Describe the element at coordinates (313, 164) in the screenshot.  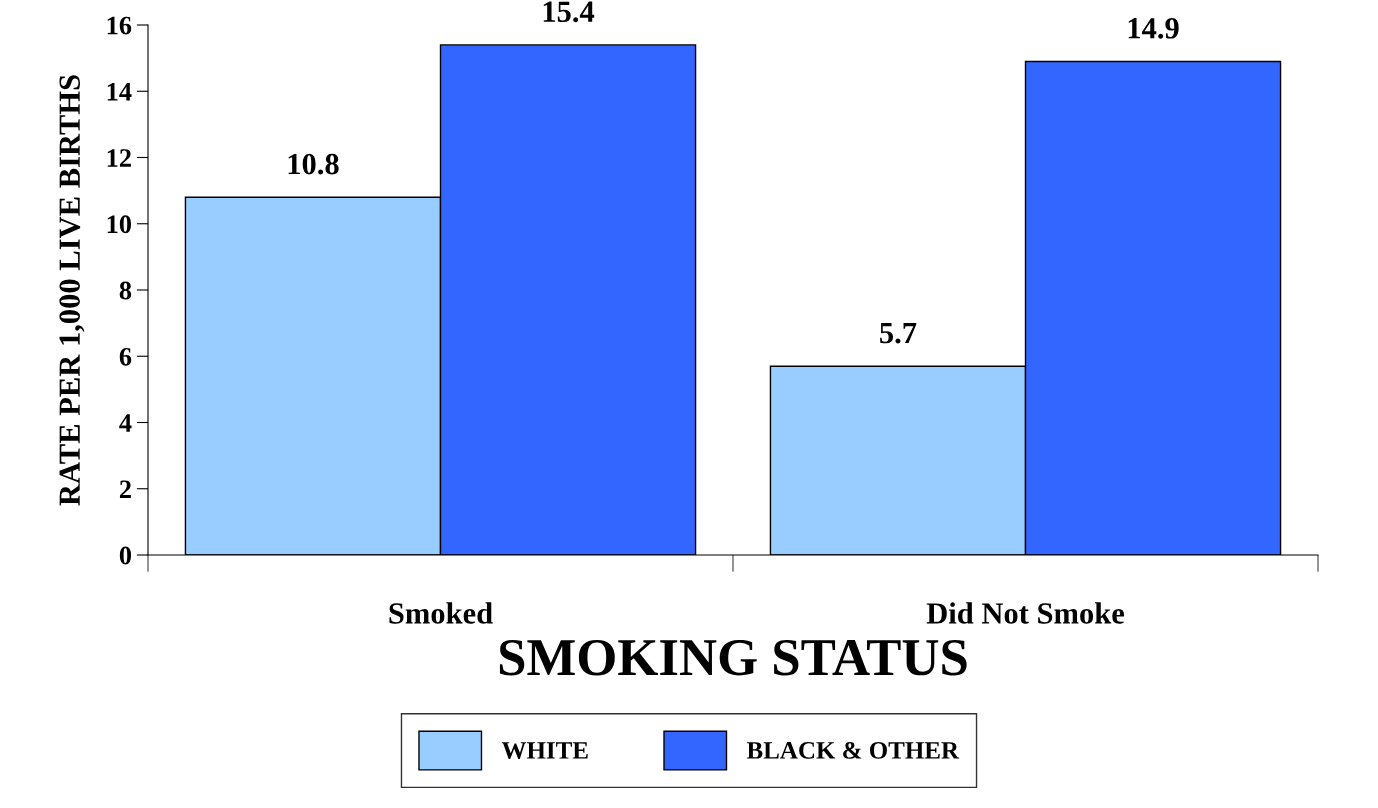
I see `data-label: 10.8` at that location.